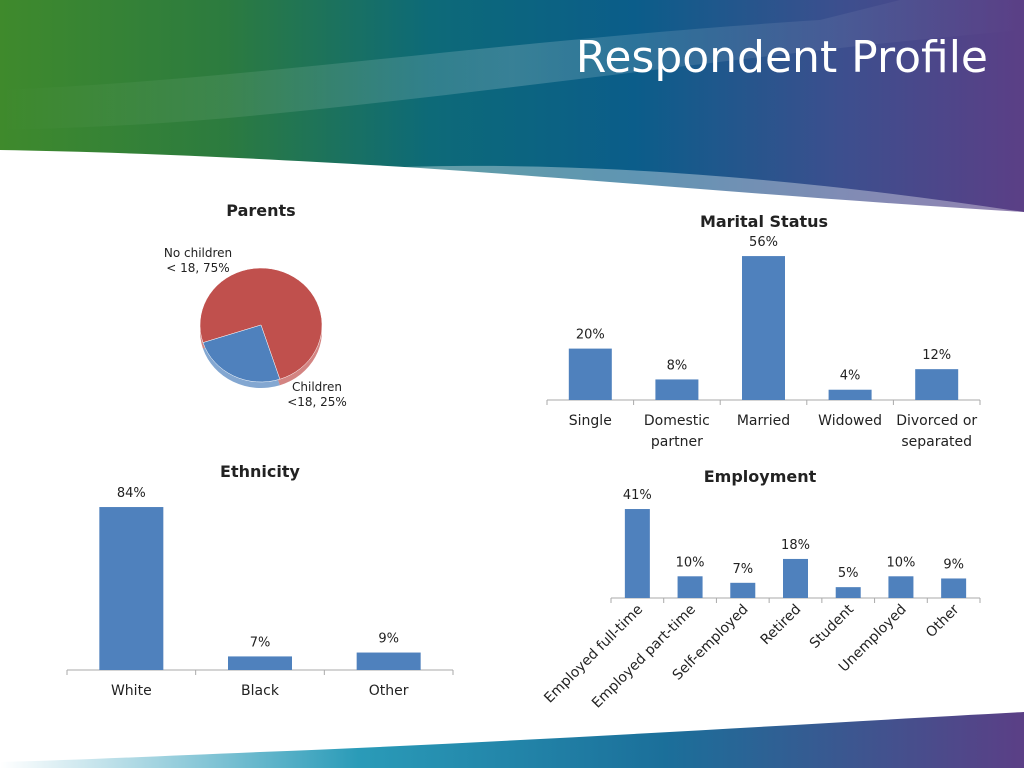  What do you see at coordinates (760, 476) in the screenshot?
I see `chart-title: Employment` at bounding box center [760, 476].